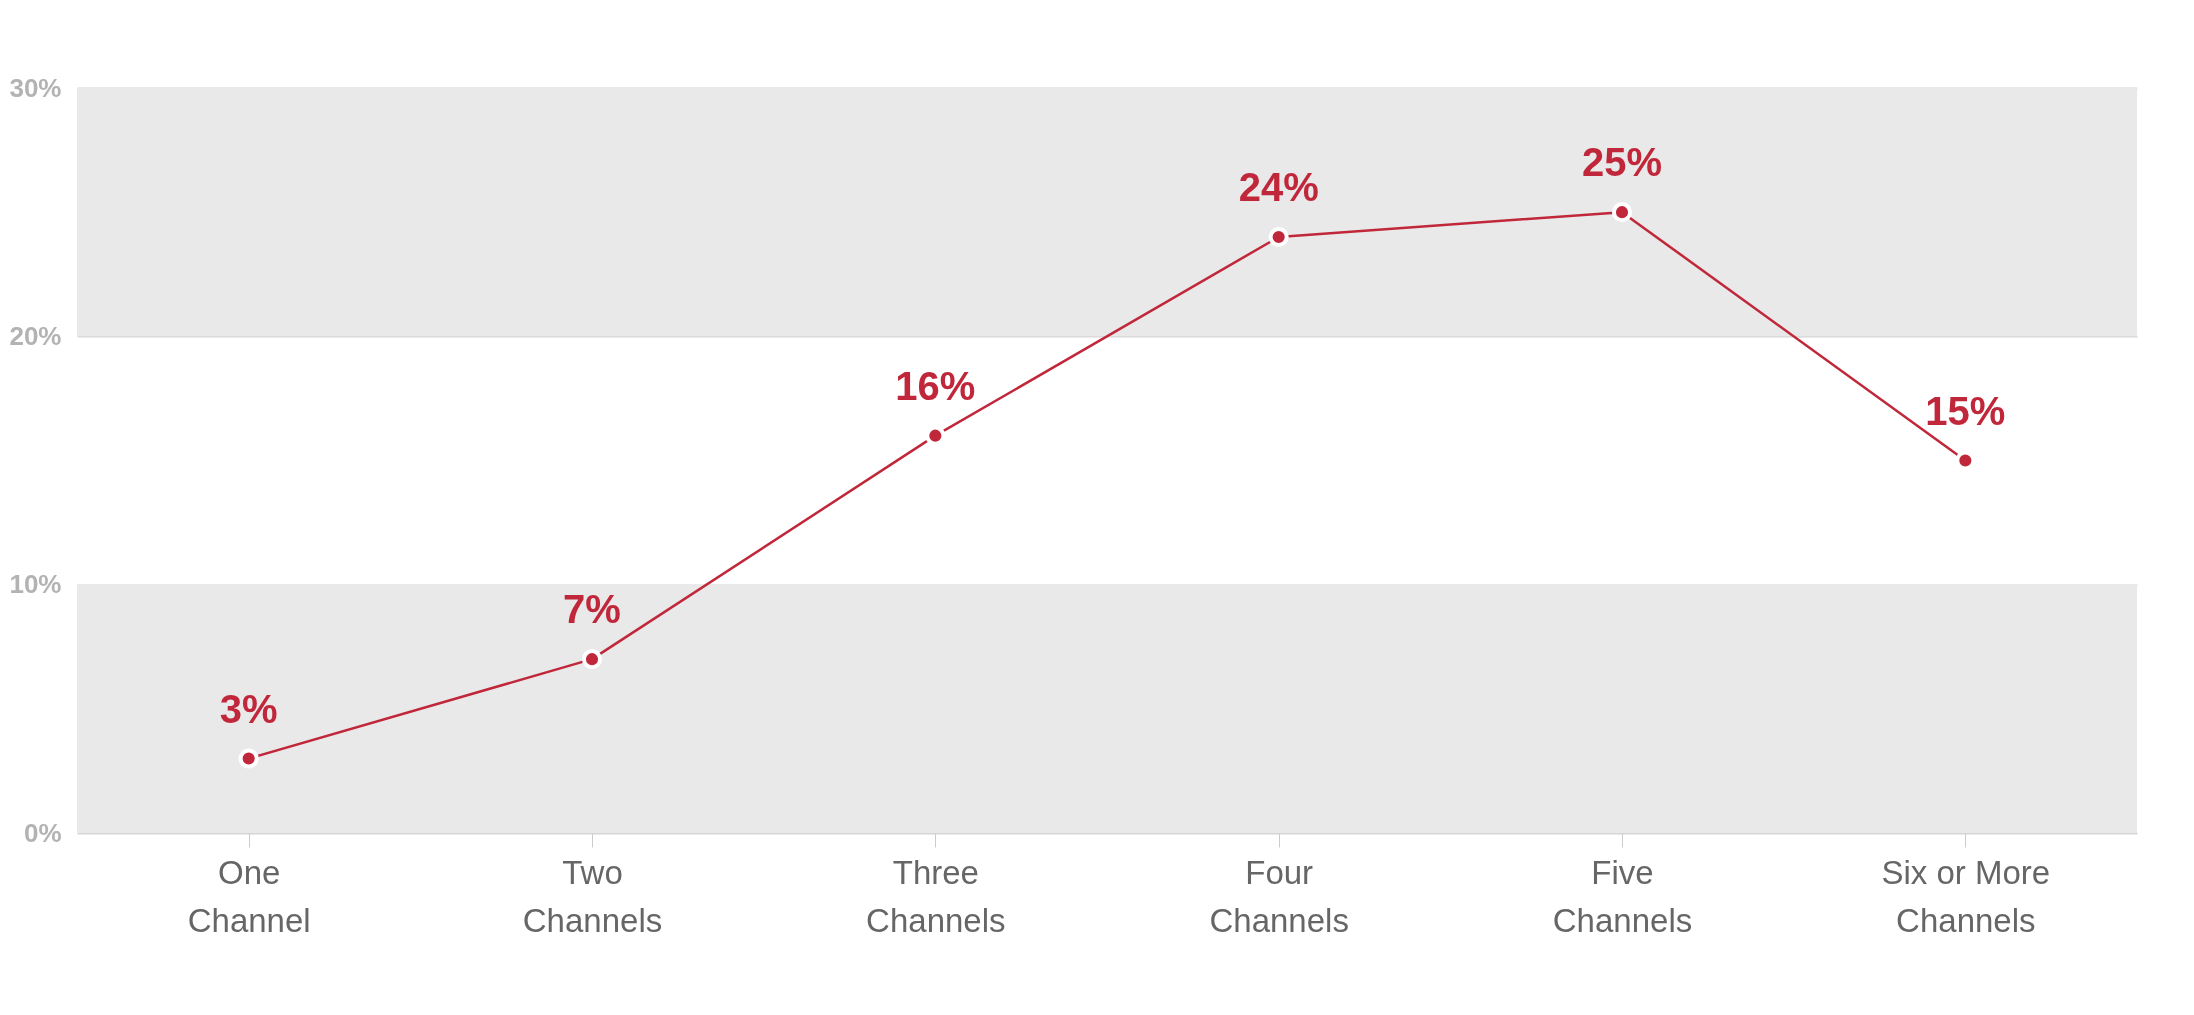  What do you see at coordinates (42, 832) in the screenshot?
I see `y-tick-label: 0%` at bounding box center [42, 832].